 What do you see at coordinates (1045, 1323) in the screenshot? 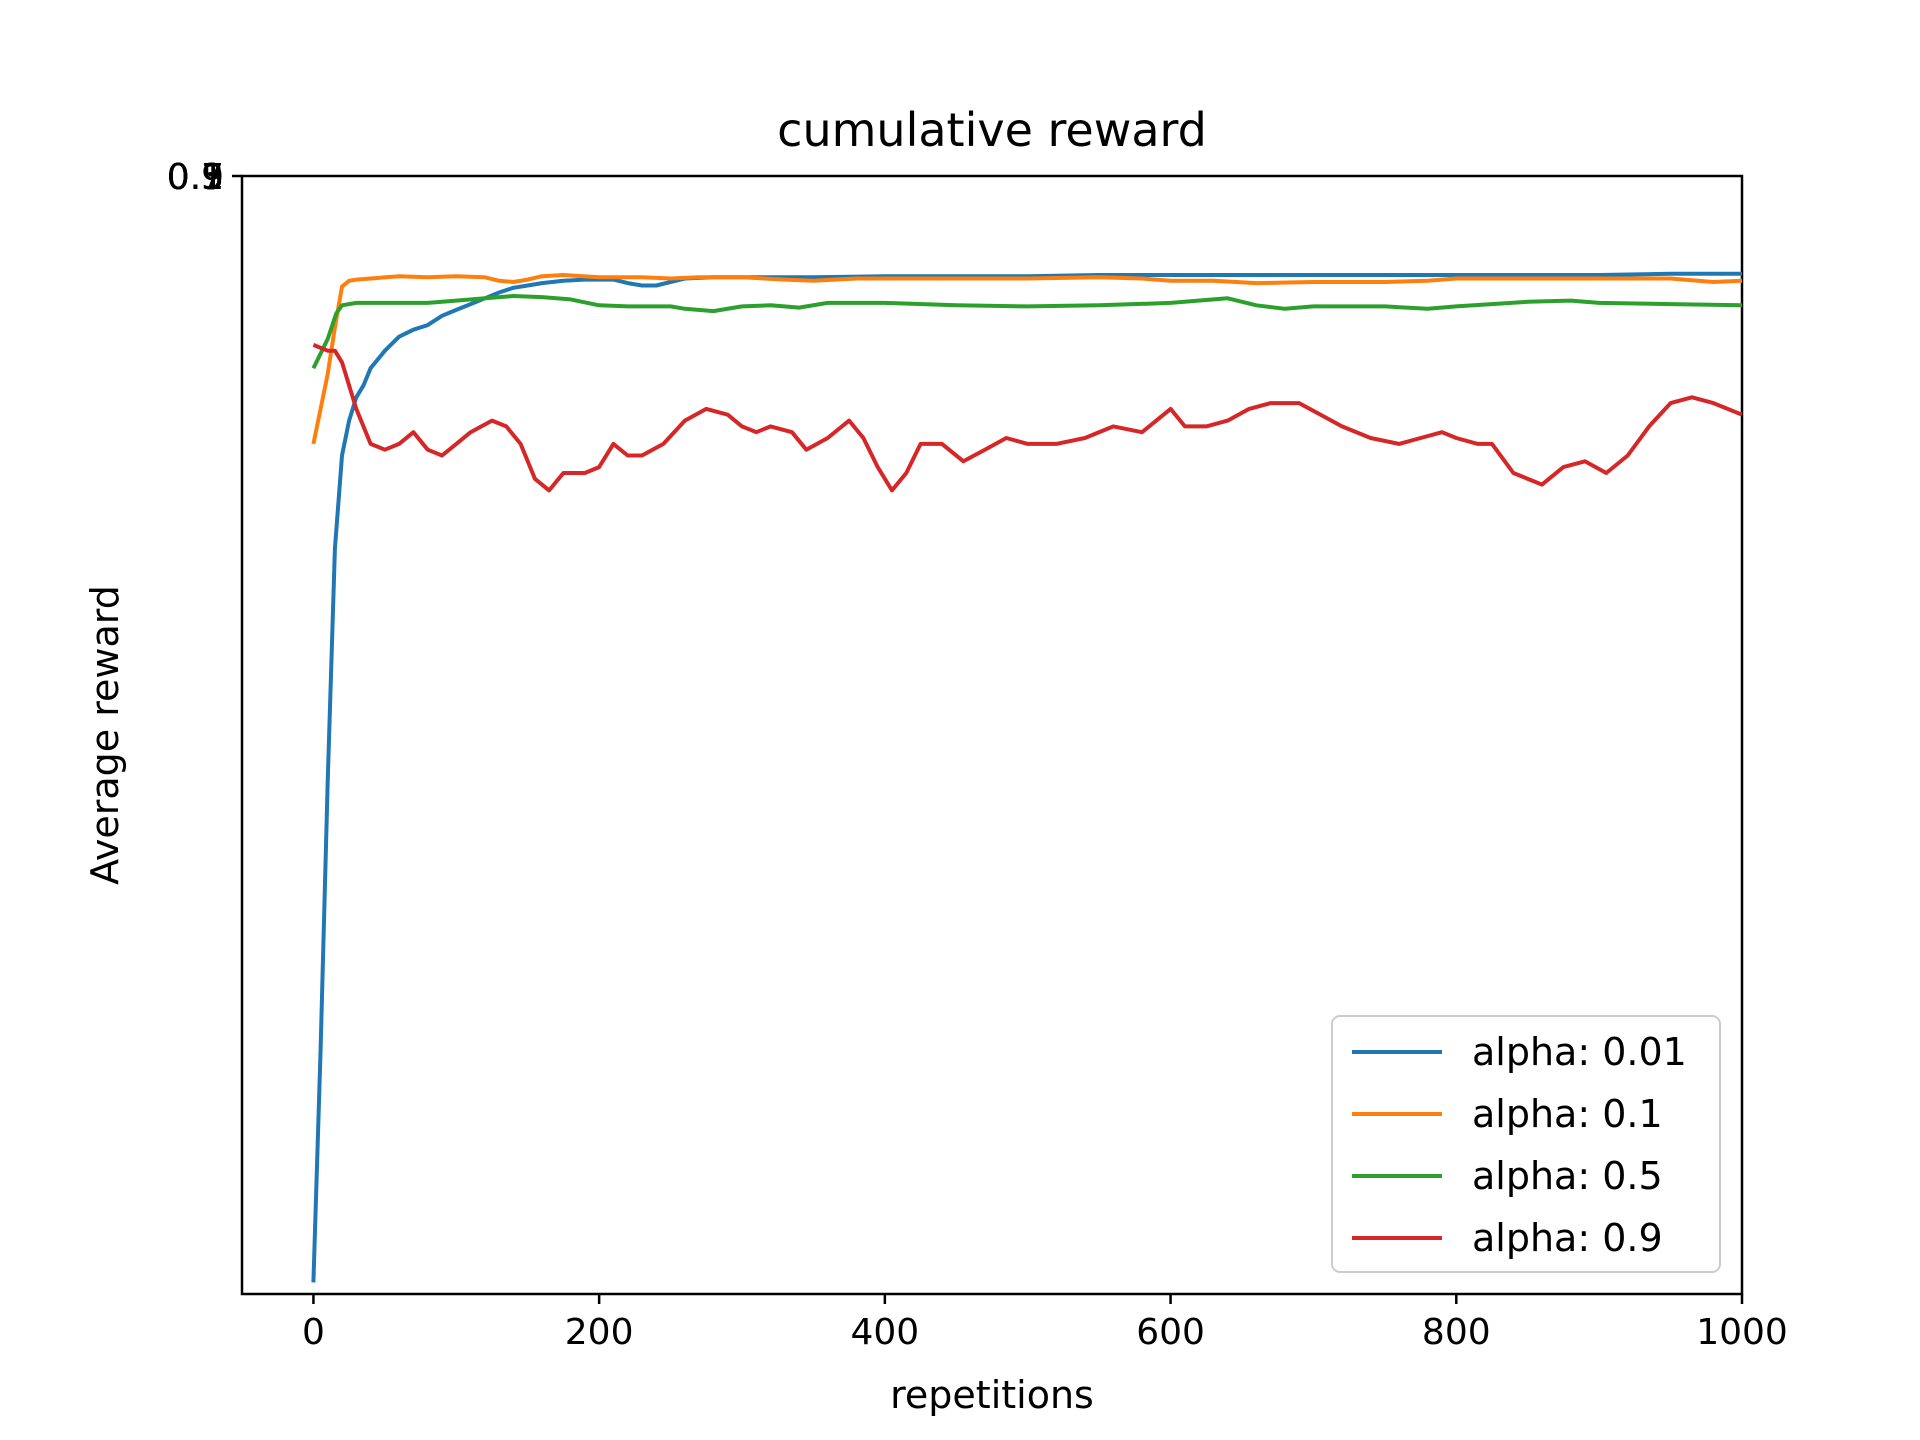
I see `x-axis-ticks: 0 200 400 600 800 1000` at bounding box center [1045, 1323].